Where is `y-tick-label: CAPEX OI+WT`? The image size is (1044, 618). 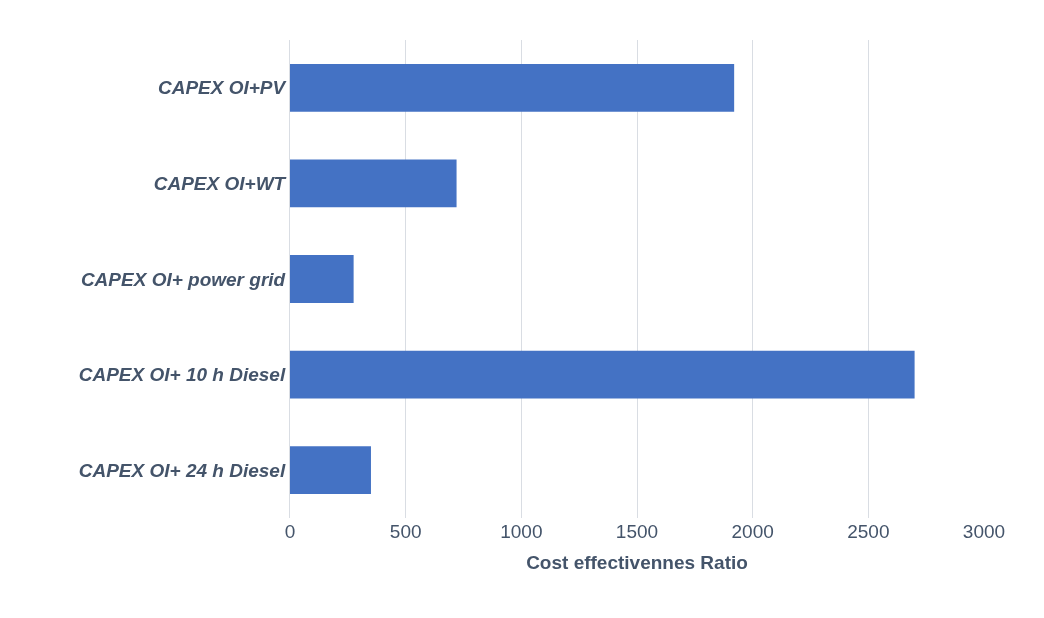
y-tick-label: CAPEX OI+WT is located at coordinates (220, 184).